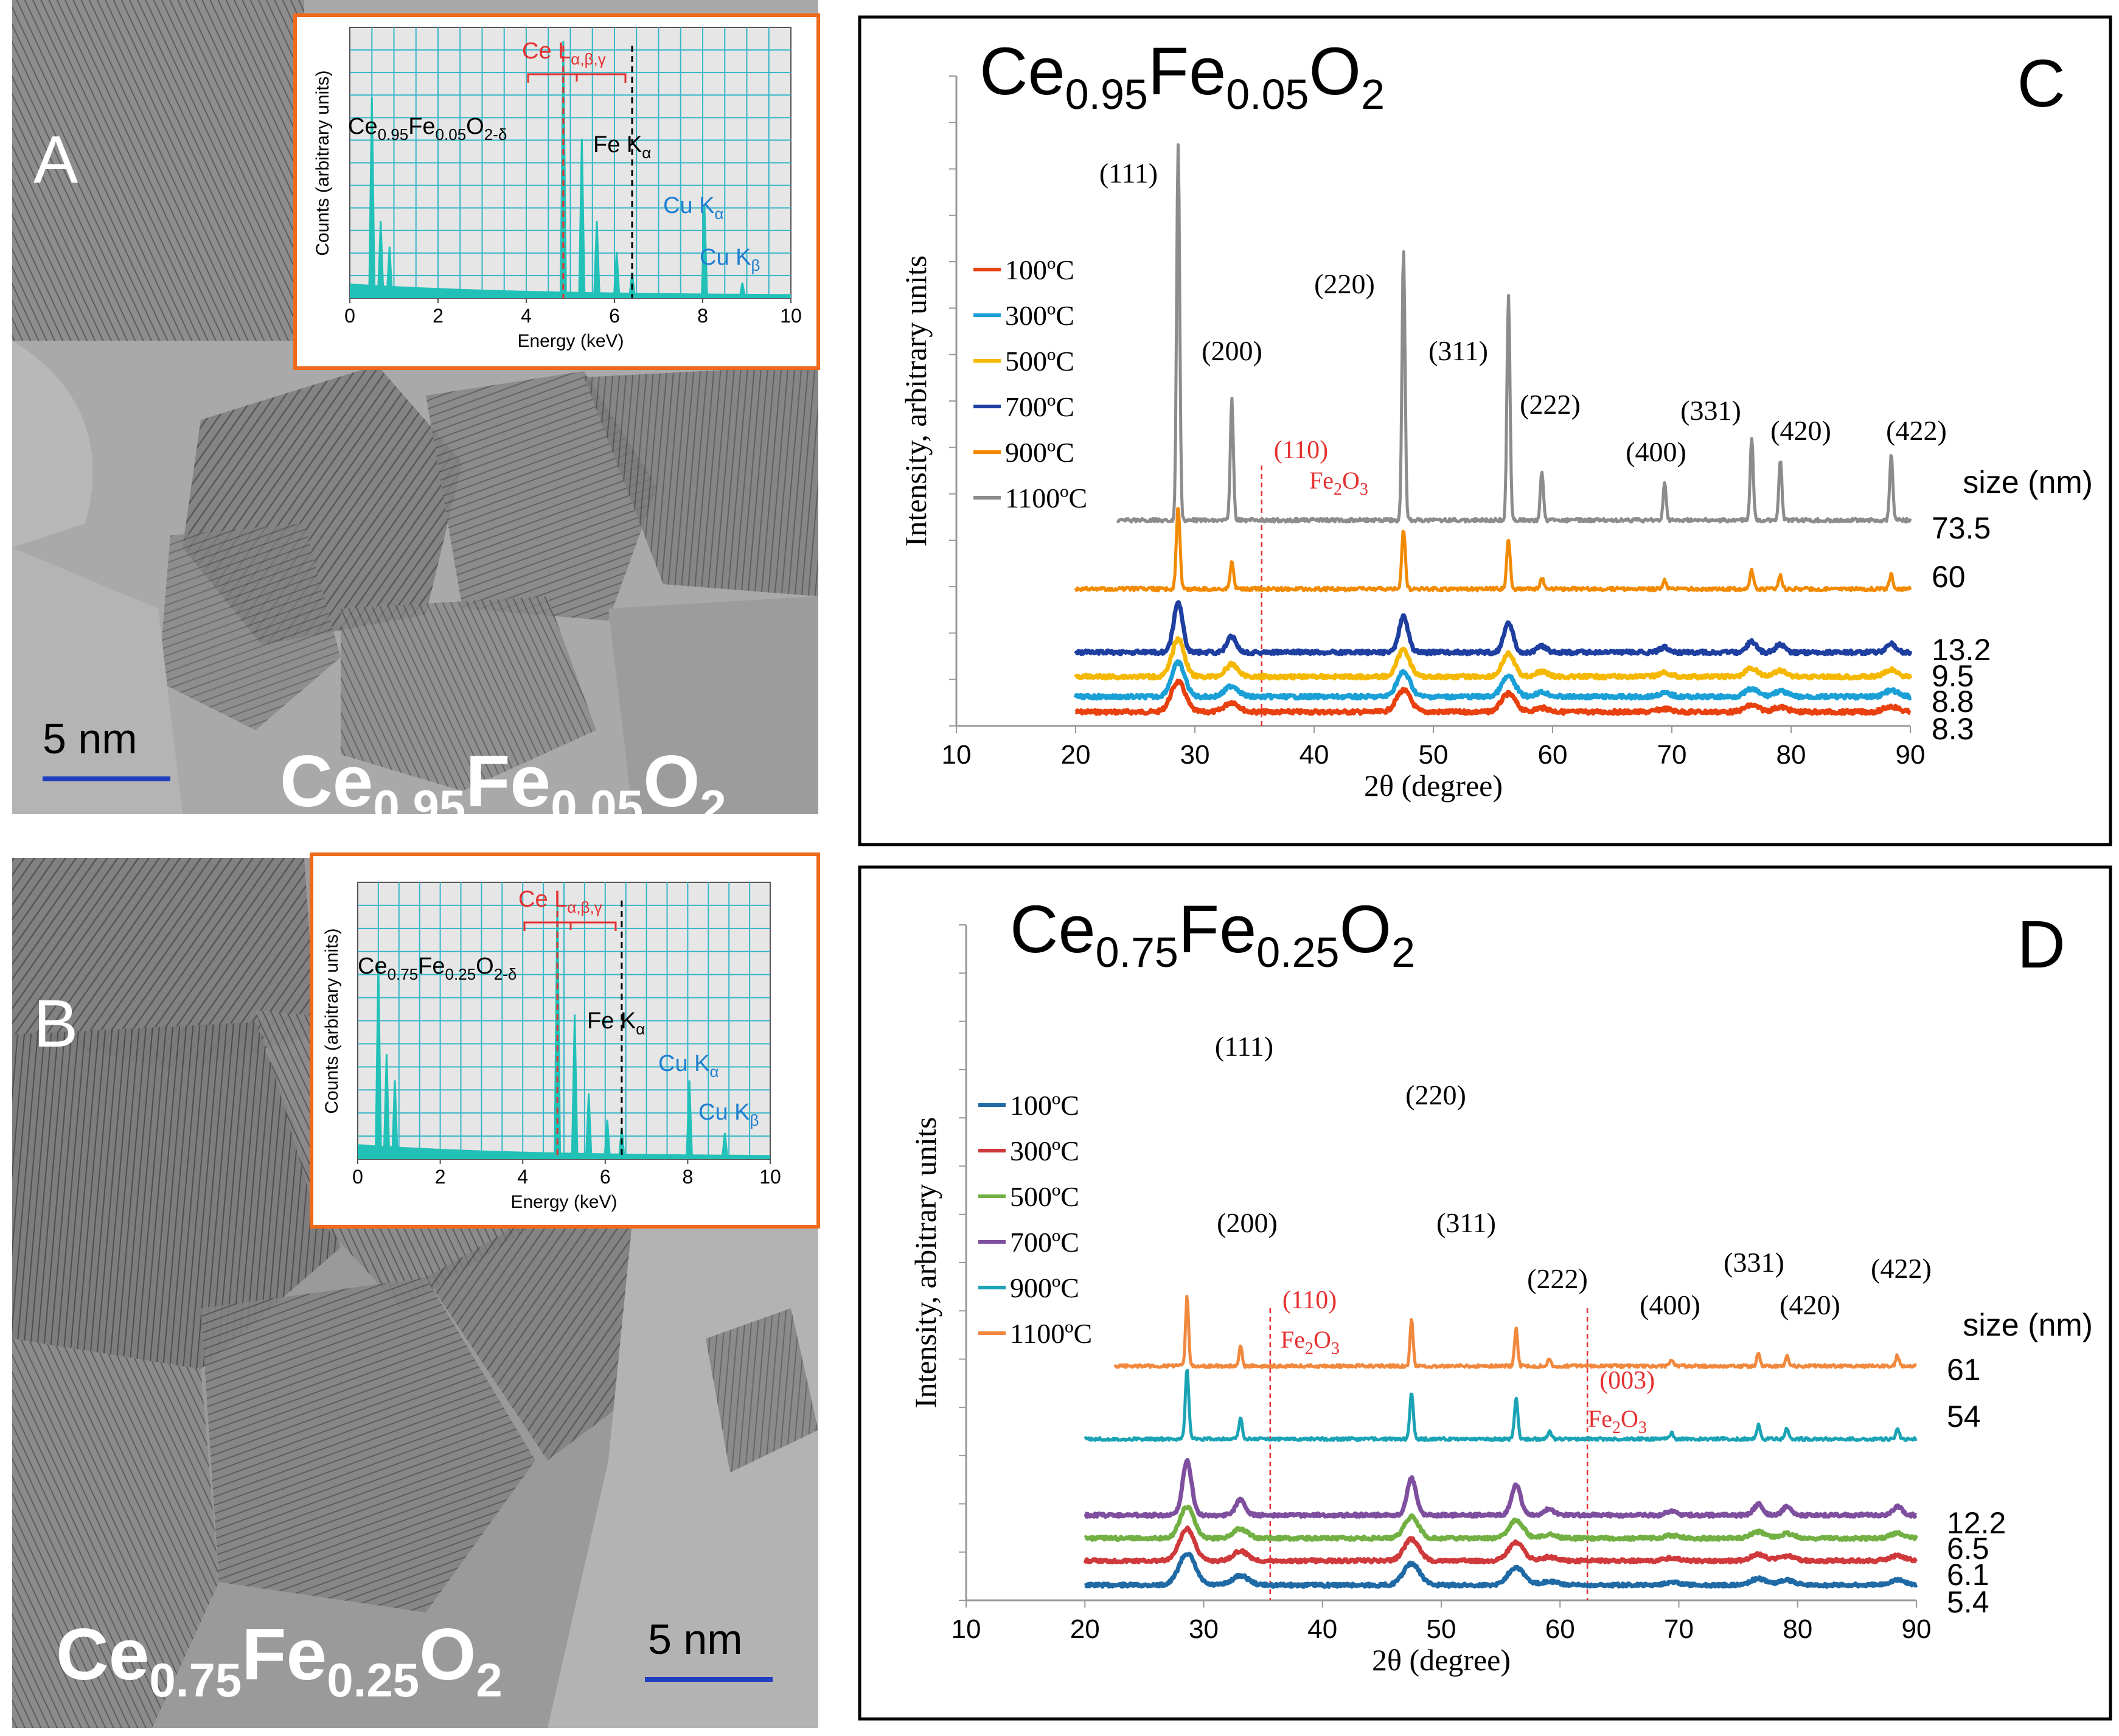 The height and width of the screenshot is (1736, 2119). What do you see at coordinates (1977, 1523) in the screenshot?
I see `size-label: 12.2` at bounding box center [1977, 1523].